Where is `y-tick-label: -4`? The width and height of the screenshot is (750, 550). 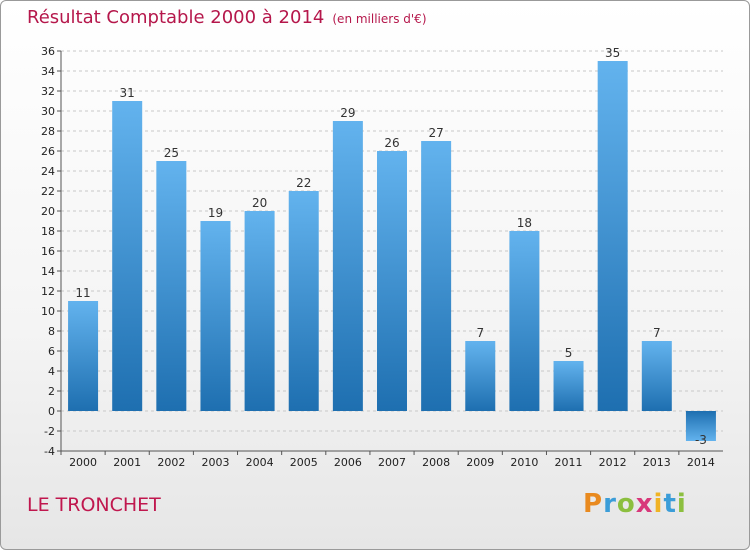 y-tick-label: -4 is located at coordinates (49, 451).